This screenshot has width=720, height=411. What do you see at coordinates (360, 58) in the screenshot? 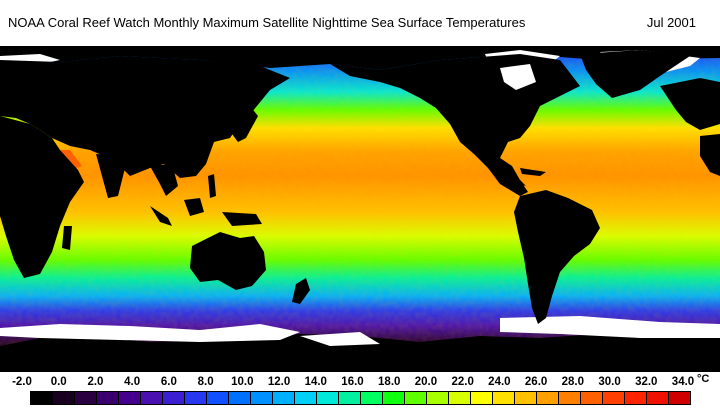
I see `arctic-ice` at bounding box center [360, 58].